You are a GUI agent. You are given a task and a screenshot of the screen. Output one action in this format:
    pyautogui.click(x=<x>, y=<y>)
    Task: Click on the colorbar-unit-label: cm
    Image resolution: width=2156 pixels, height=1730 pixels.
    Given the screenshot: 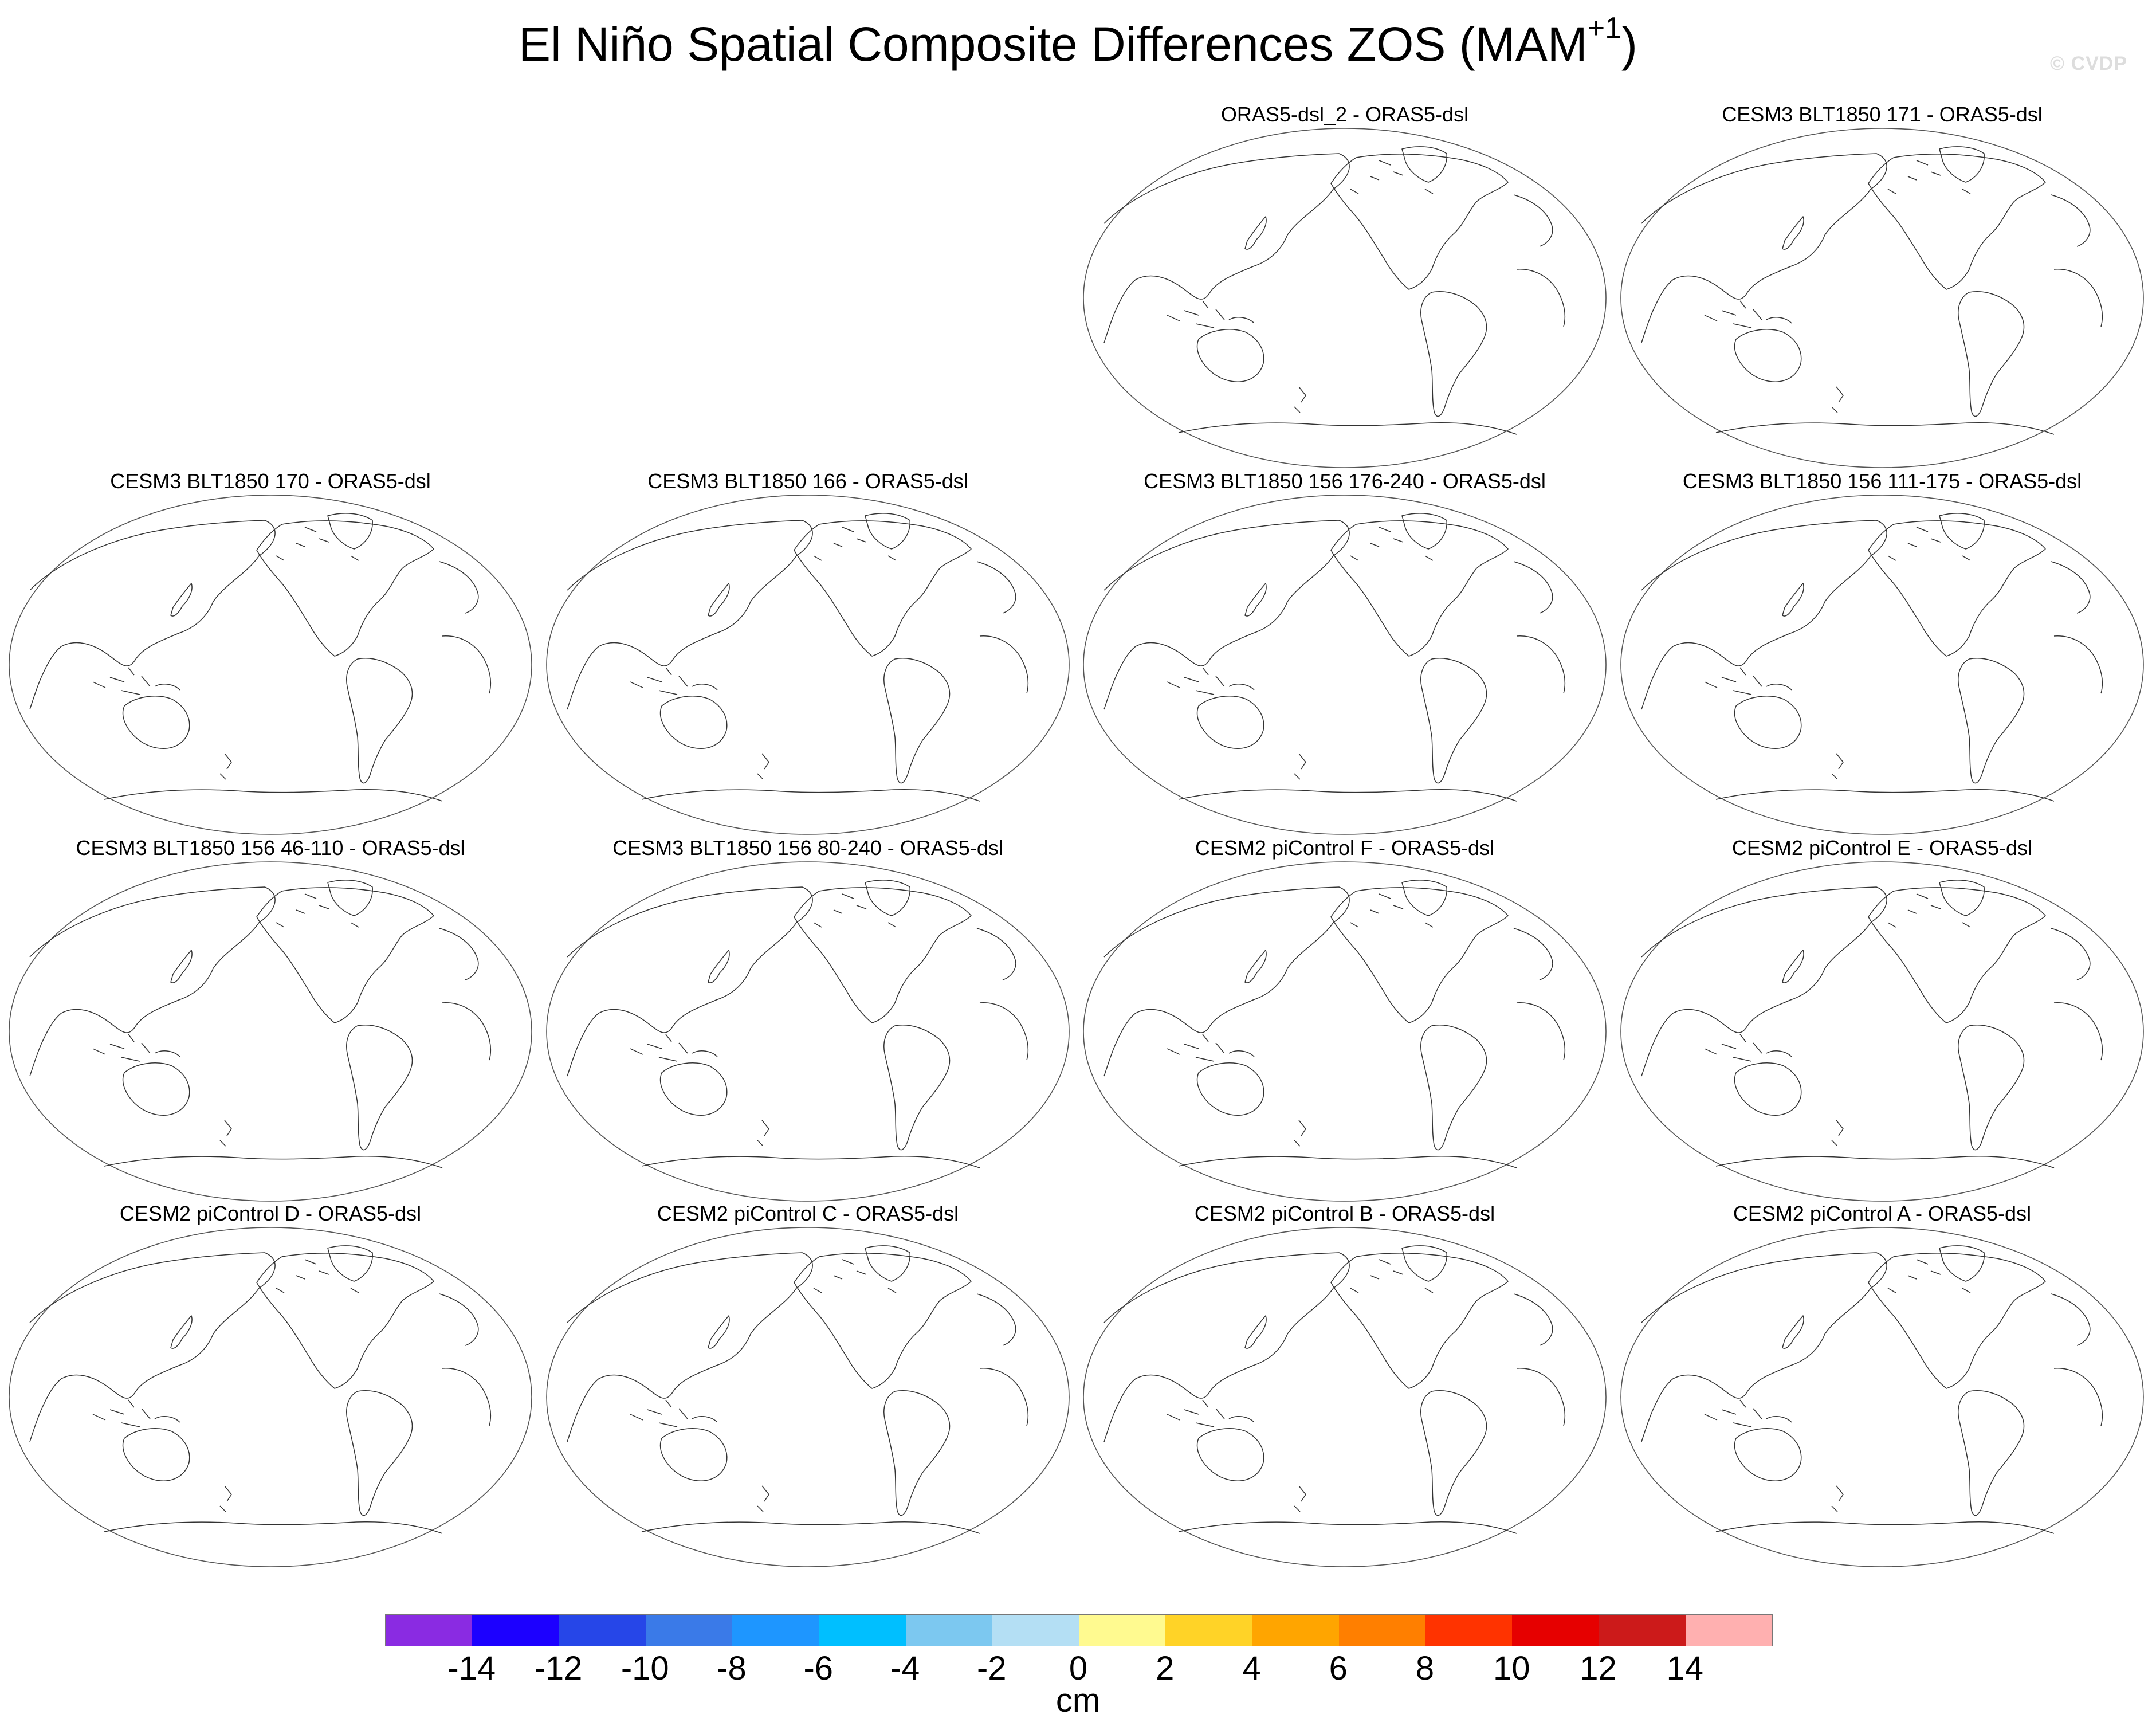 What is the action you would take?
    pyautogui.click(x=1078, y=1700)
    